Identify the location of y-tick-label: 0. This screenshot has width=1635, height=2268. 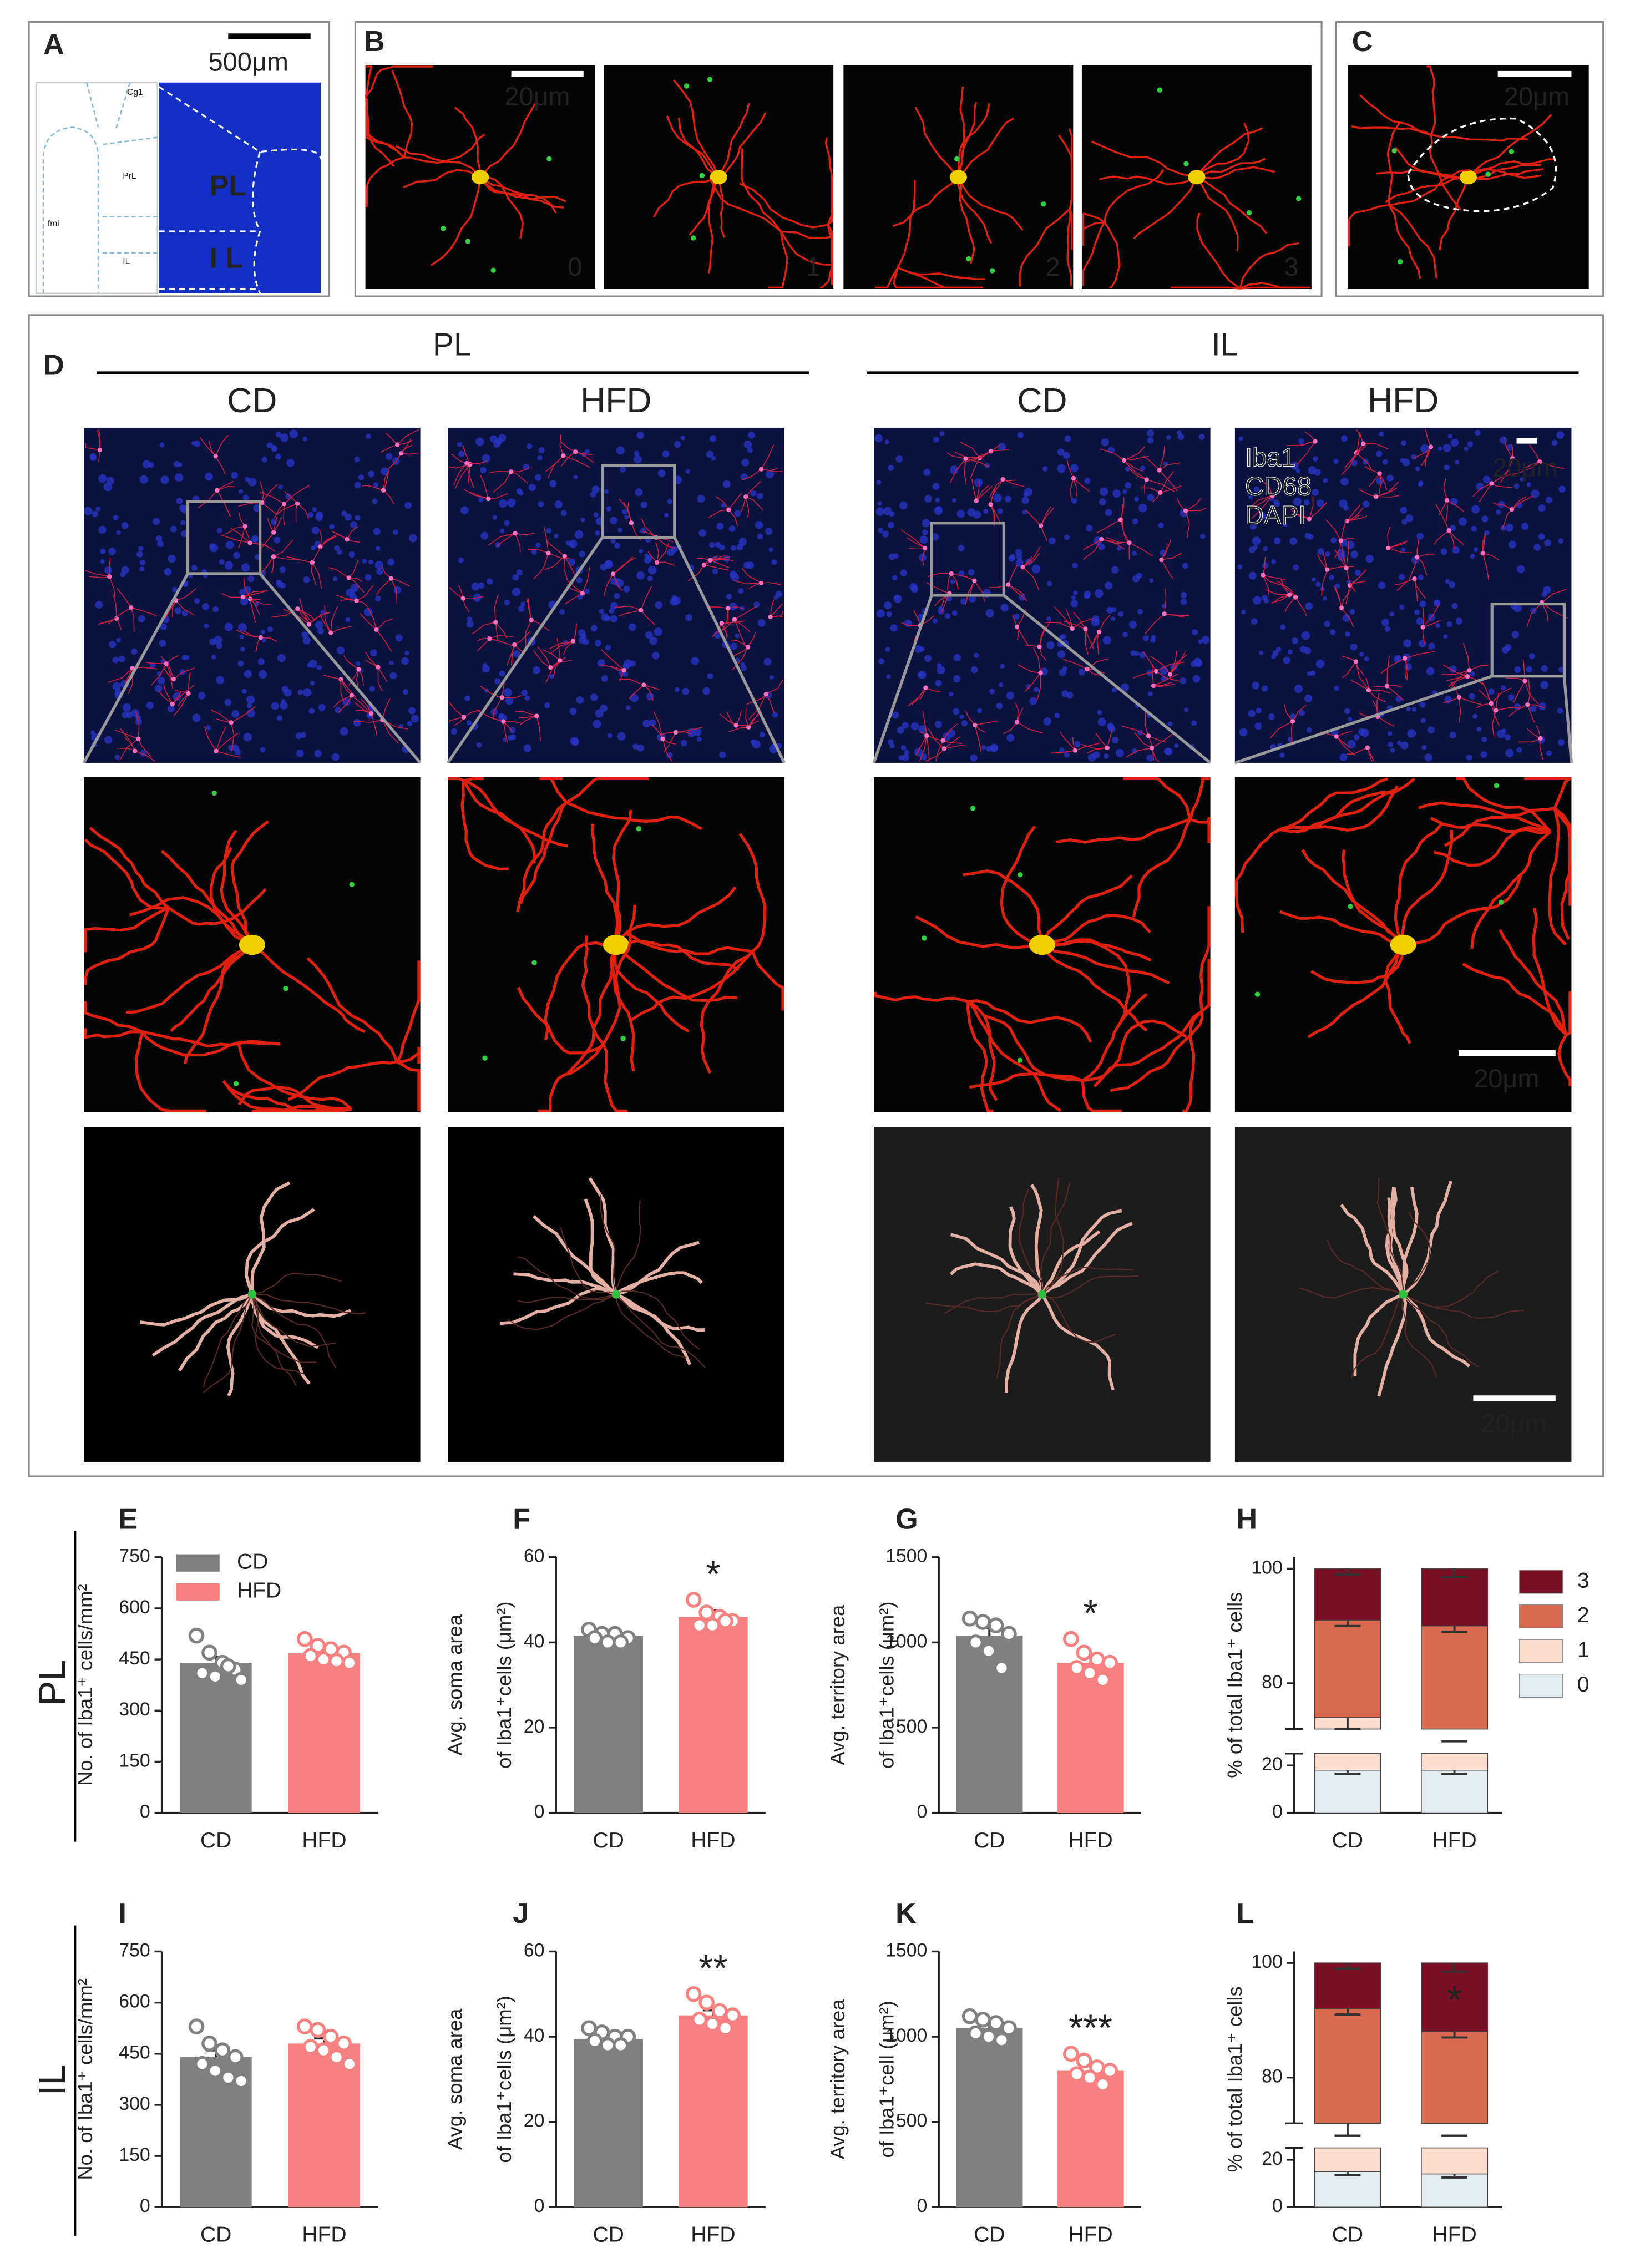
(1277, 1811).